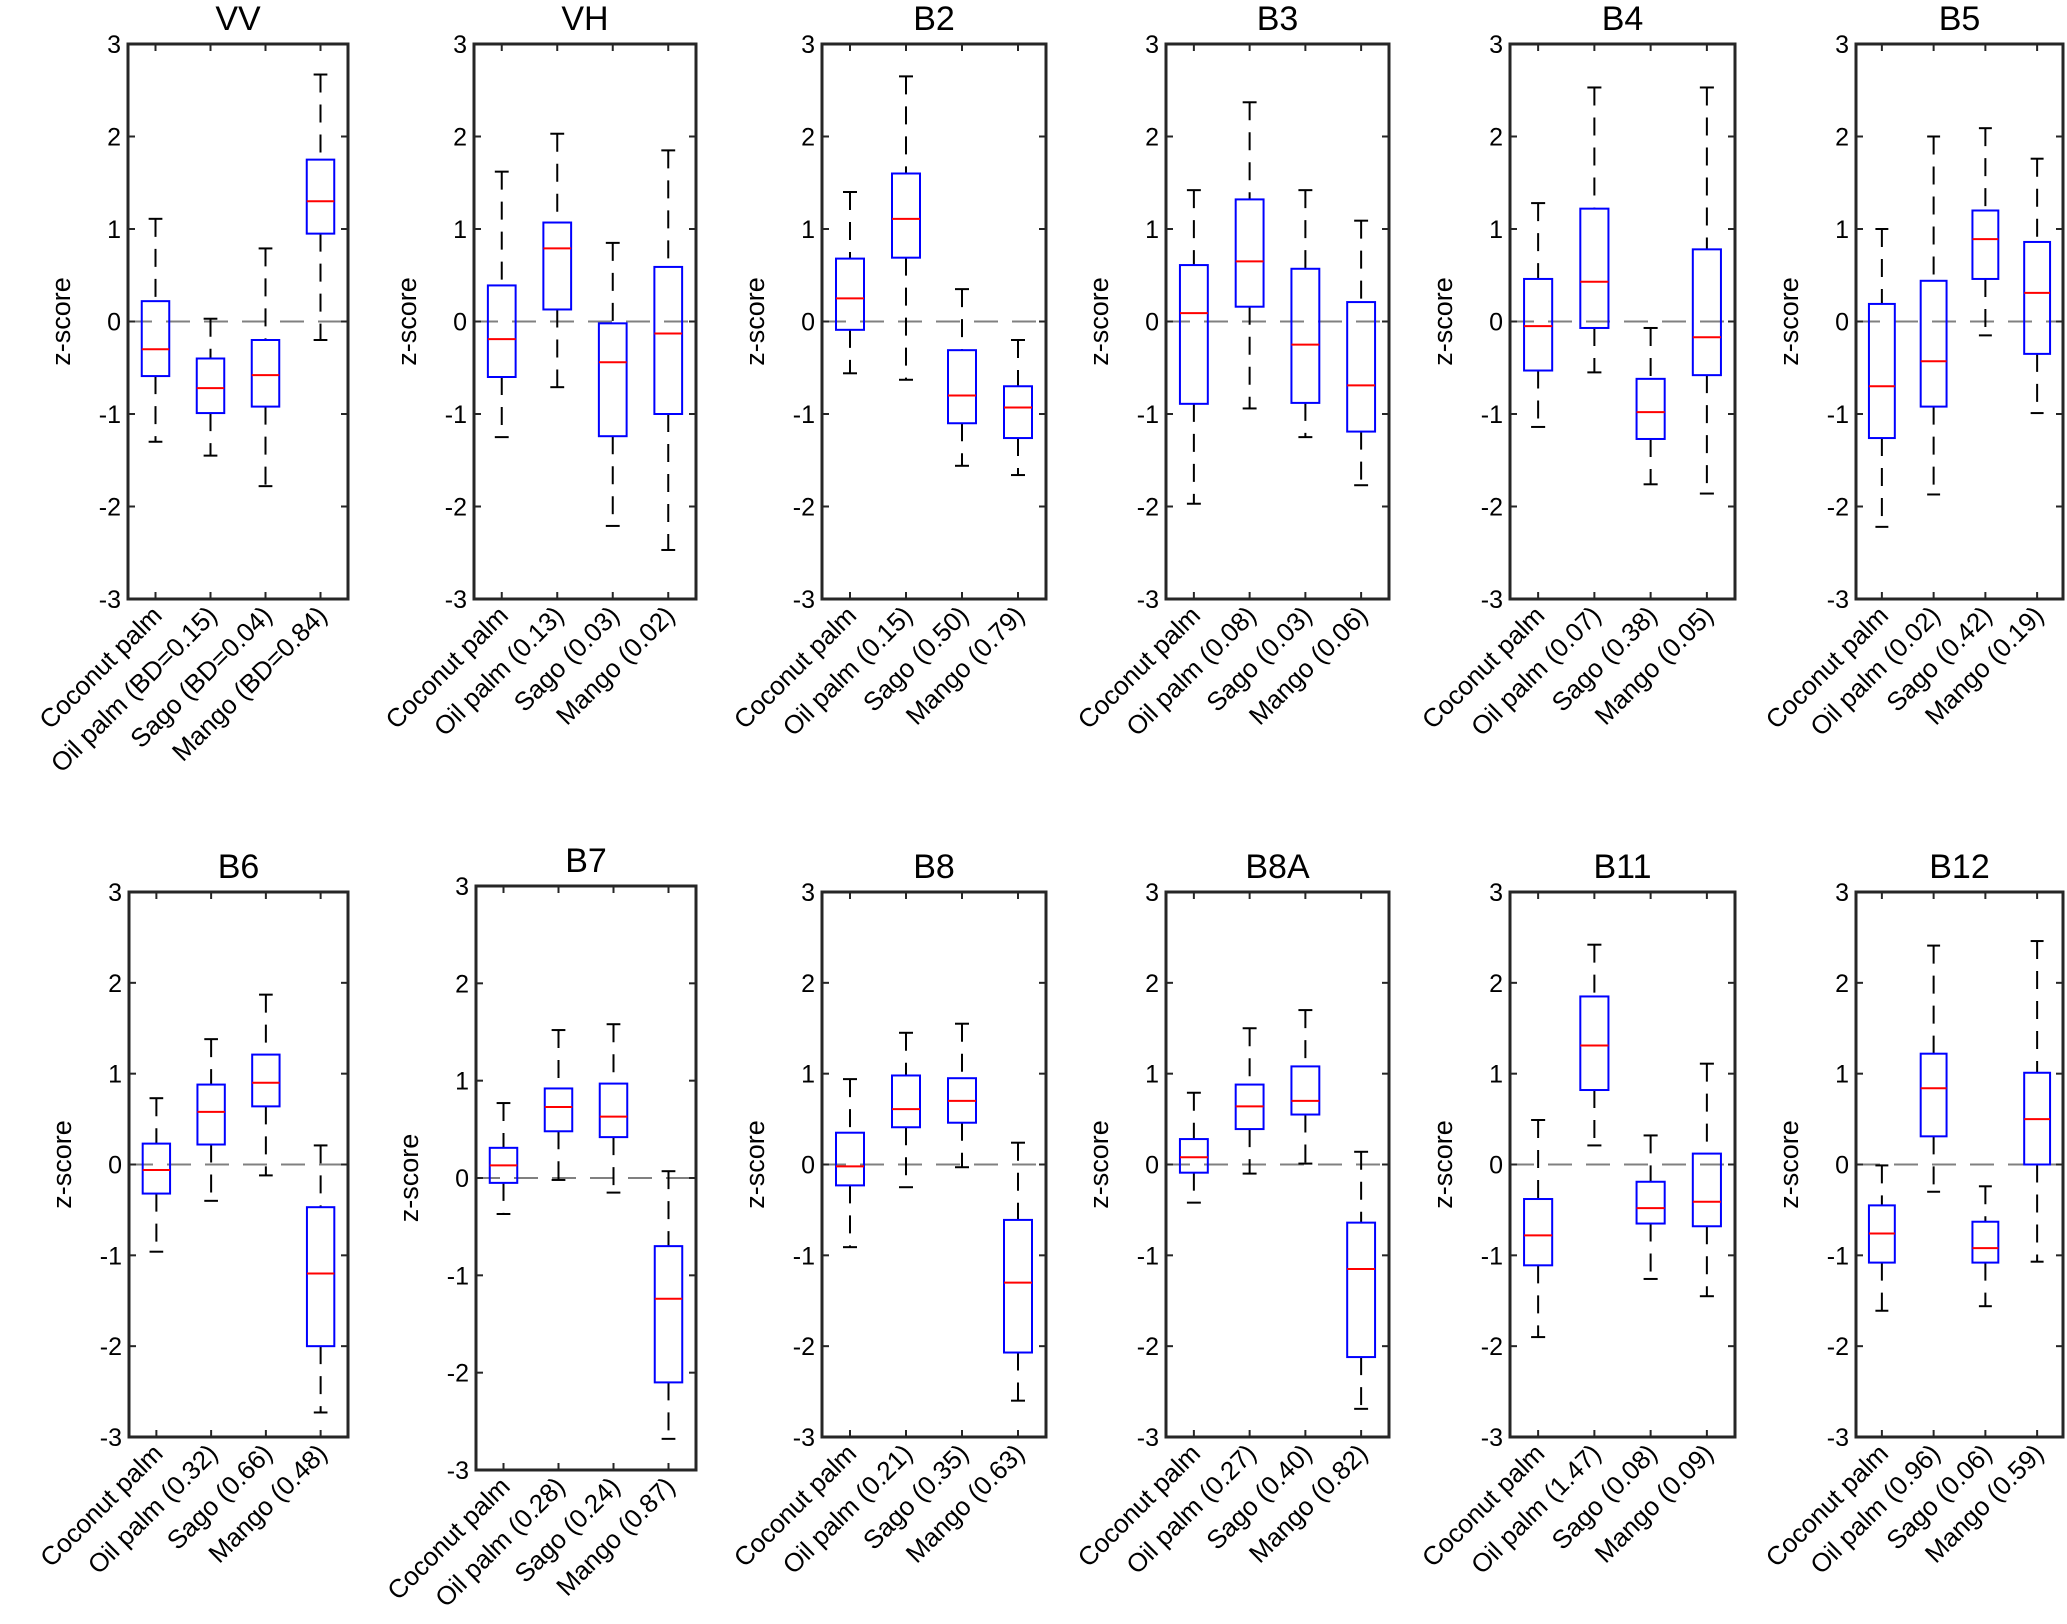 This screenshot has height=1624, width=2067. Describe the element at coordinates (1277, 867) in the screenshot. I see `panel-title: B8A` at that location.